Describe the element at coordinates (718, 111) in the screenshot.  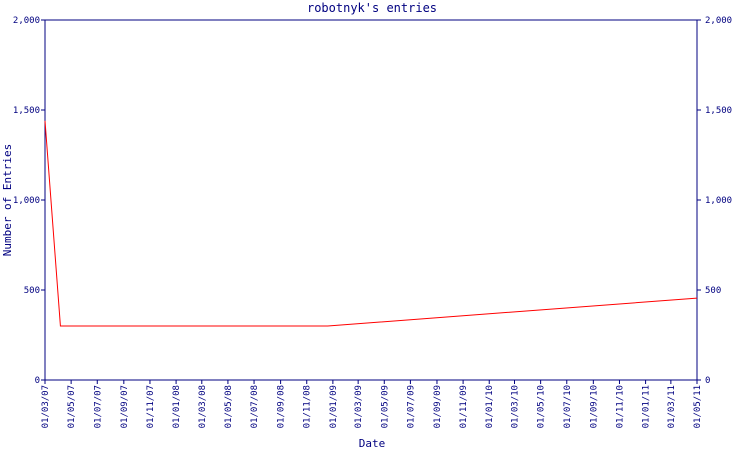
I see `y2-tick-label: 1,500` at that location.